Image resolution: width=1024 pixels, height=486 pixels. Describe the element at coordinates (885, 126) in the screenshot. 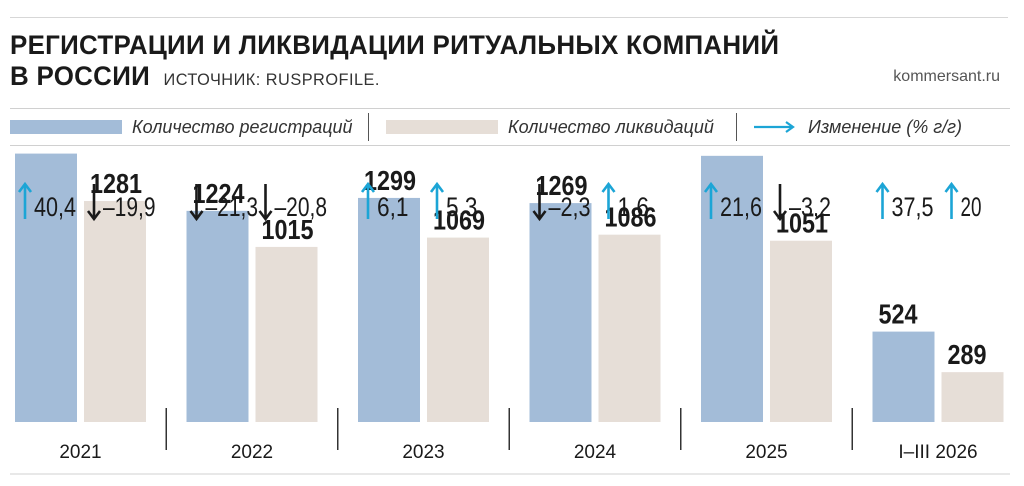

I see `legend-change-label: Изменение (% г/г)` at that location.